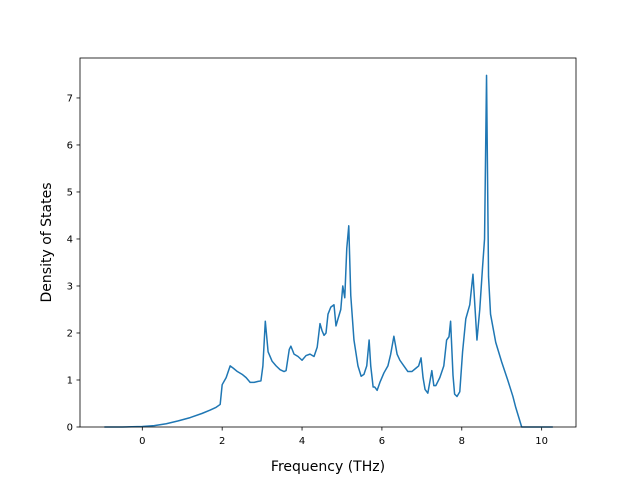  What do you see at coordinates (70, 428) in the screenshot?
I see `y-tick-label: 0` at bounding box center [70, 428].